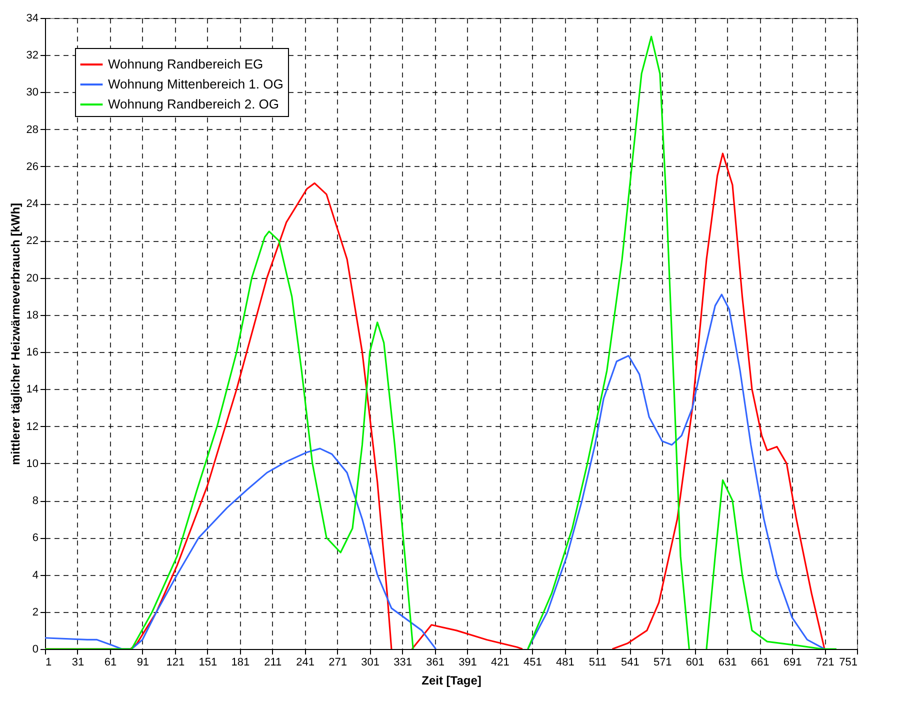 This screenshot has height=711, width=898. Describe the element at coordinates (32, 241) in the screenshot. I see `y-tick-label: 22` at that location.